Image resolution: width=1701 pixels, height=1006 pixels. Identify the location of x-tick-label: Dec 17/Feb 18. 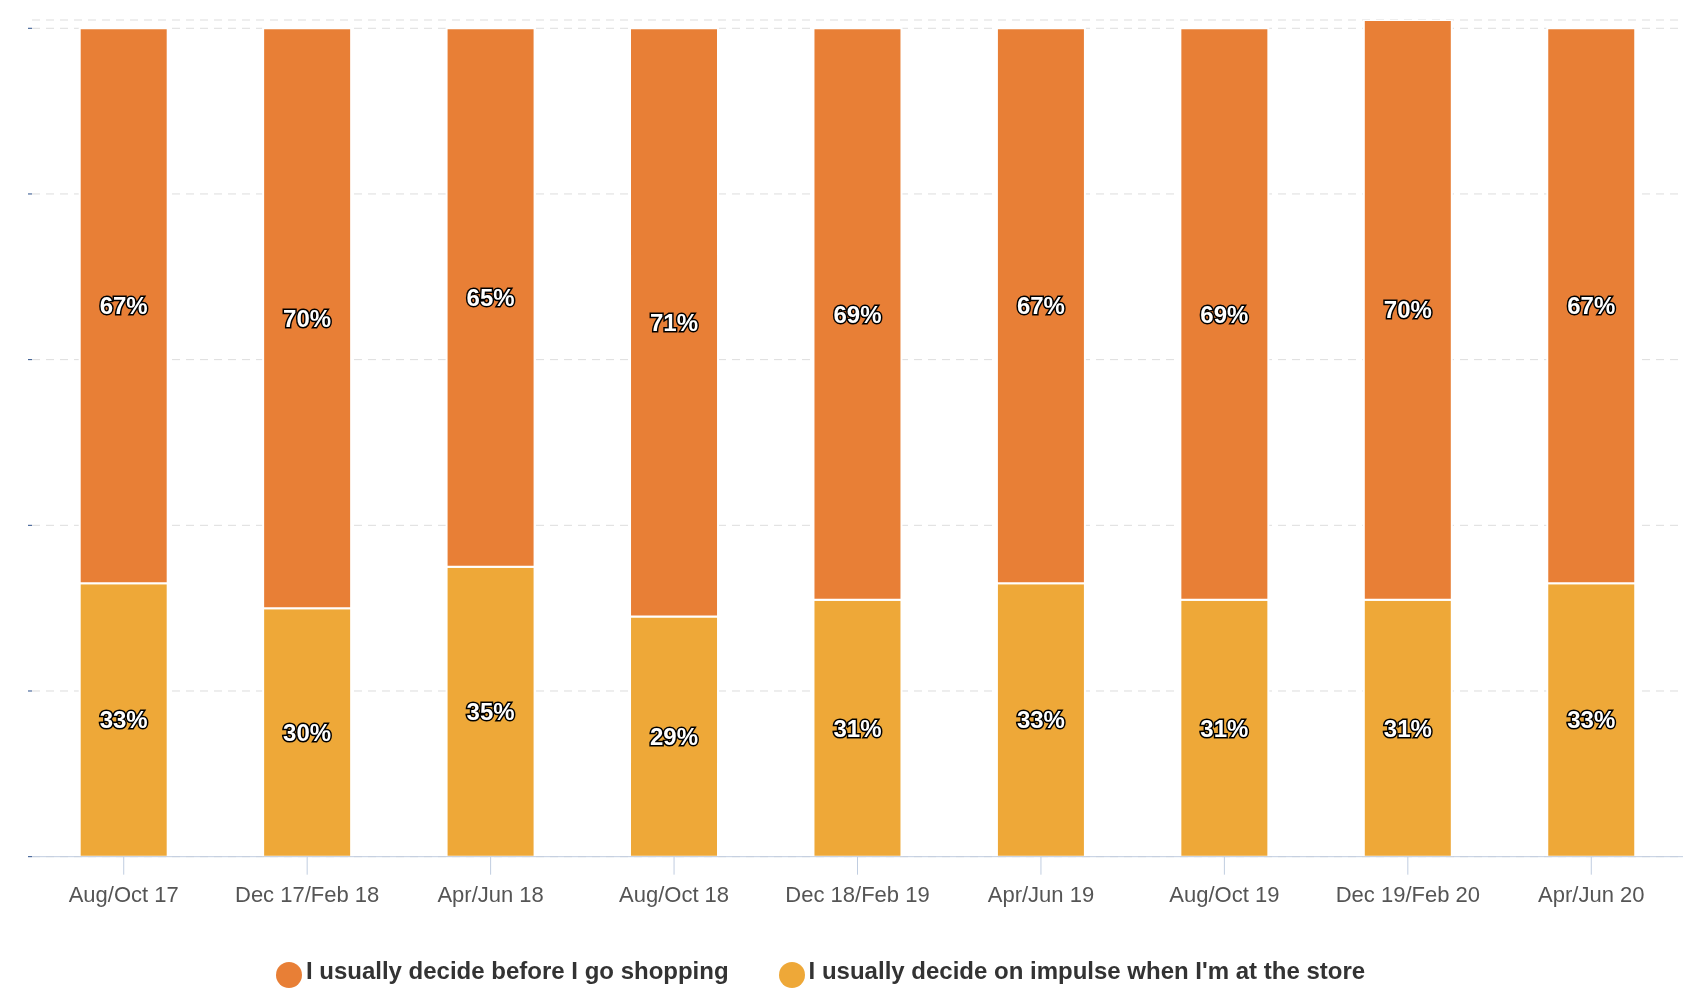
(307, 895).